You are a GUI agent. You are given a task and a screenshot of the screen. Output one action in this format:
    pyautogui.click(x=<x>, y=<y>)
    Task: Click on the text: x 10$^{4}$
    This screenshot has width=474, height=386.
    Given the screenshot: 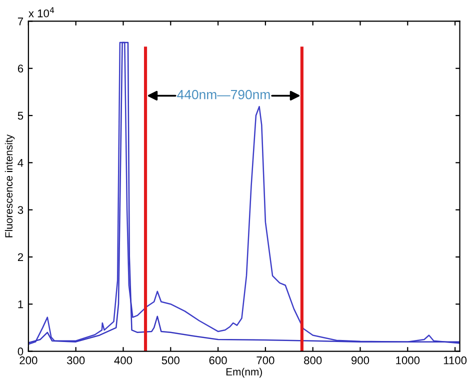 What is the action you would take?
    pyautogui.click(x=41, y=12)
    